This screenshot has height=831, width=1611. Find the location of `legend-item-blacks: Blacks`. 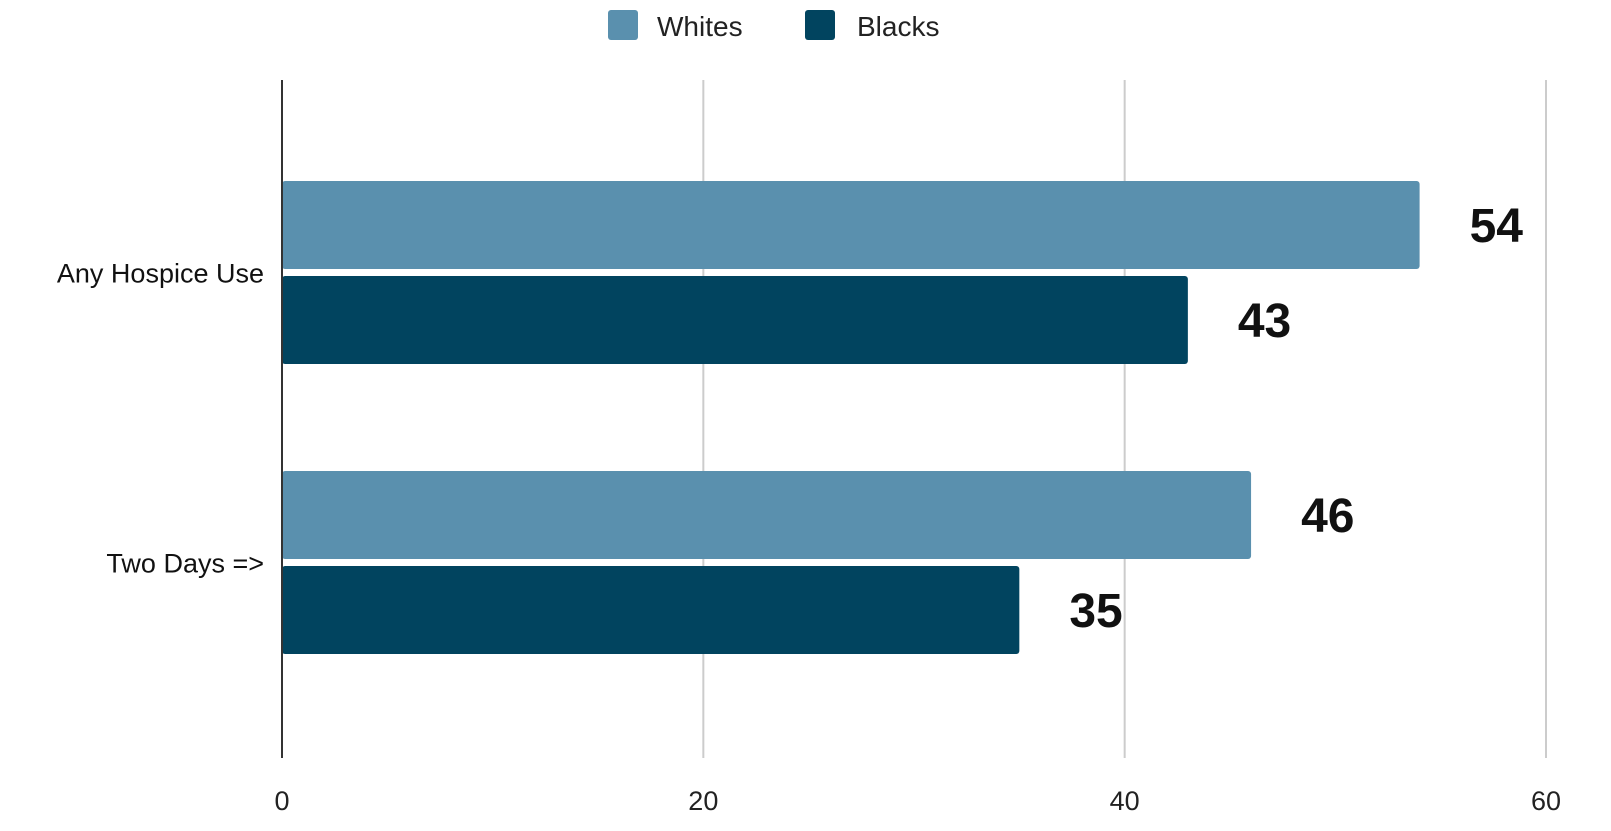

legend-item-blacks: Blacks is located at coordinates (872, 26).